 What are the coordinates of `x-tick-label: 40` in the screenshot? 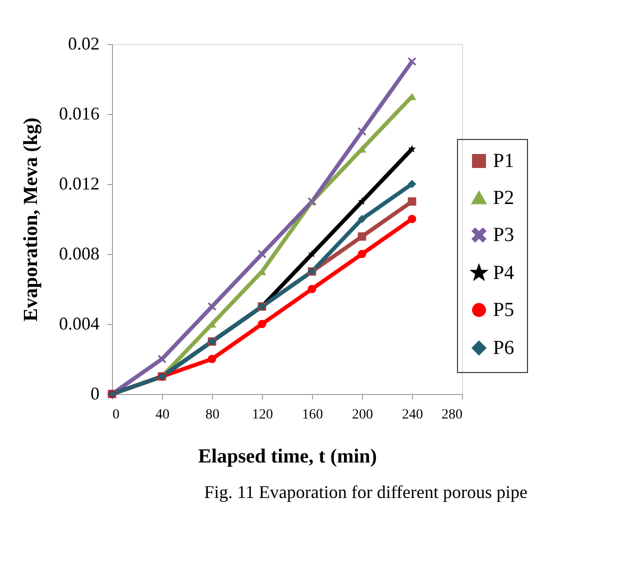 It's located at (163, 415).